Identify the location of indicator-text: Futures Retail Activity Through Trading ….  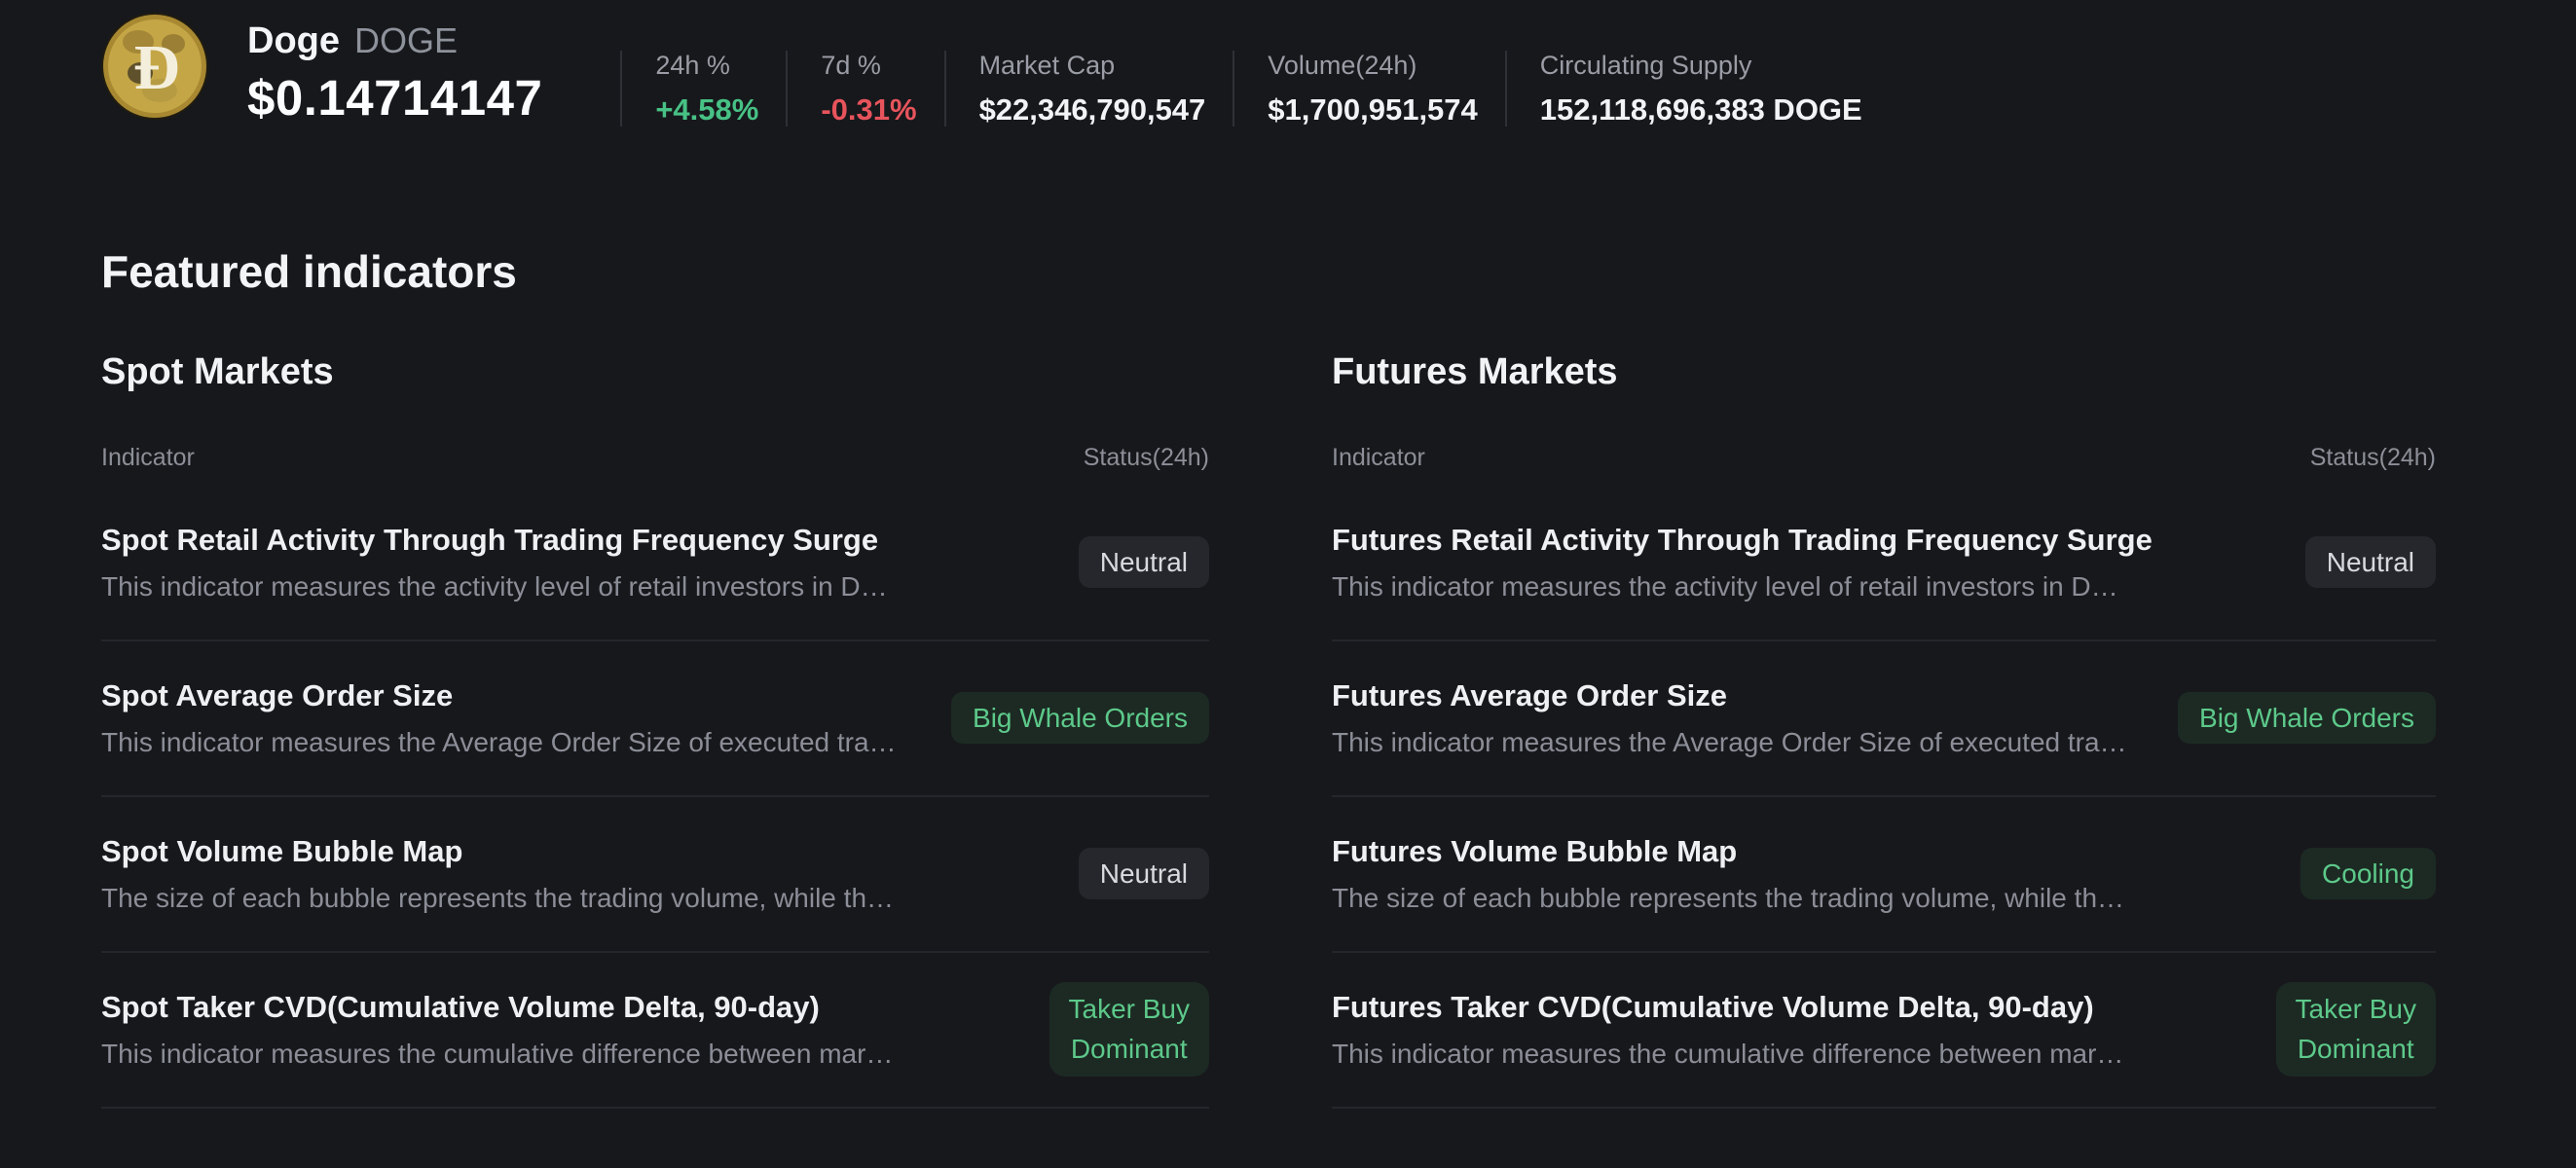
(1757, 563).